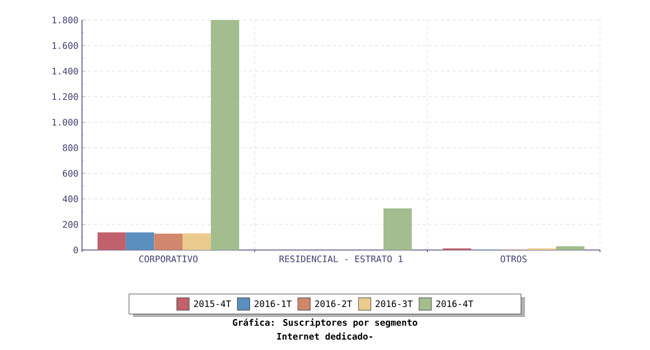  I want to click on legend-label: 2016-2T, so click(333, 304).